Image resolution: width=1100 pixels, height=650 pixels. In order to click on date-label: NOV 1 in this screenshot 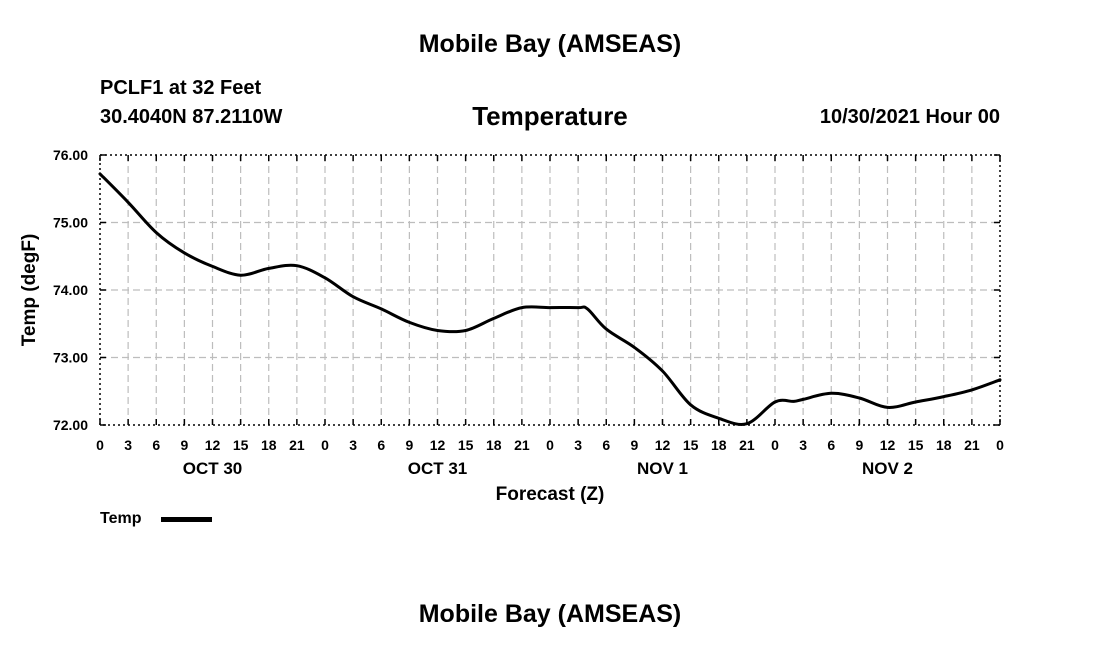, I will do `click(662, 468)`.